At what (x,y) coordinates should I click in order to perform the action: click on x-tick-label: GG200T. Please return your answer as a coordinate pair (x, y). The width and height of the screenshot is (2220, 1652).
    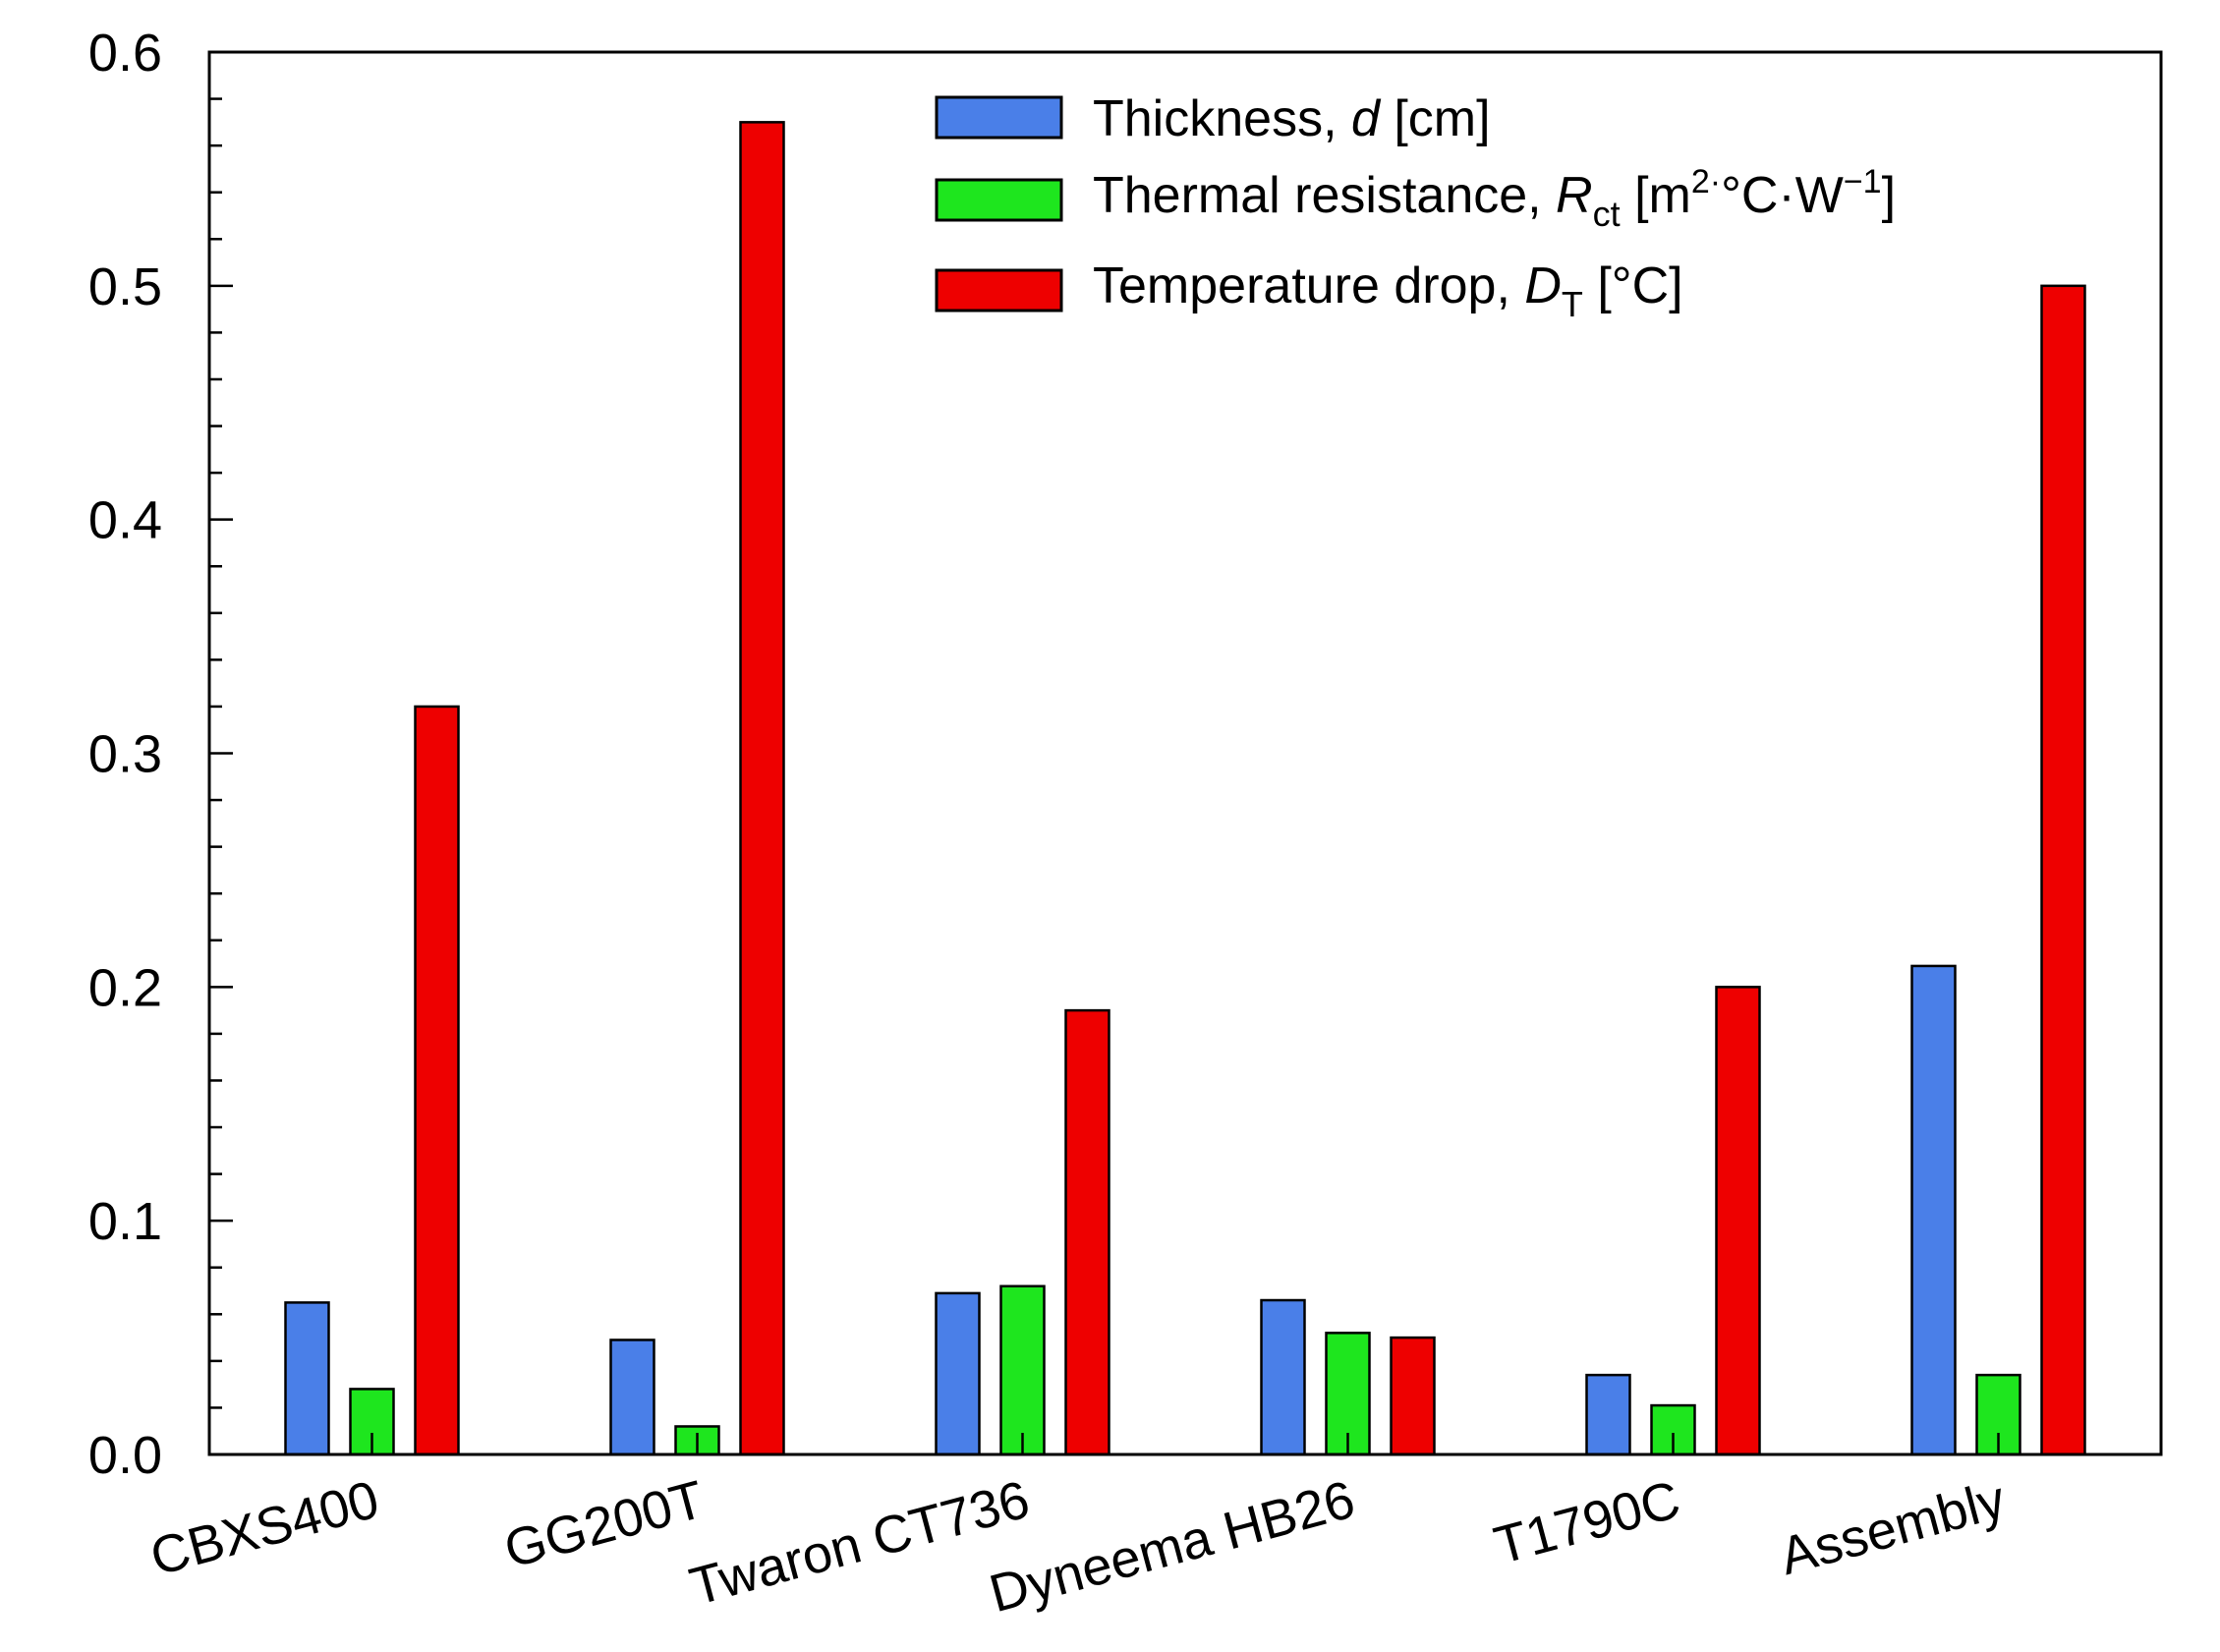
    Looking at the image, I should click on (604, 1525).